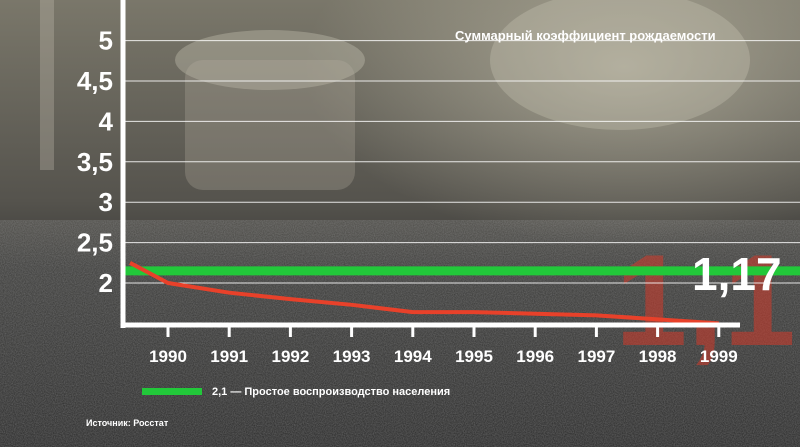  Describe the element at coordinates (719, 356) in the screenshot. I see `x-tick-label: 1999` at that location.